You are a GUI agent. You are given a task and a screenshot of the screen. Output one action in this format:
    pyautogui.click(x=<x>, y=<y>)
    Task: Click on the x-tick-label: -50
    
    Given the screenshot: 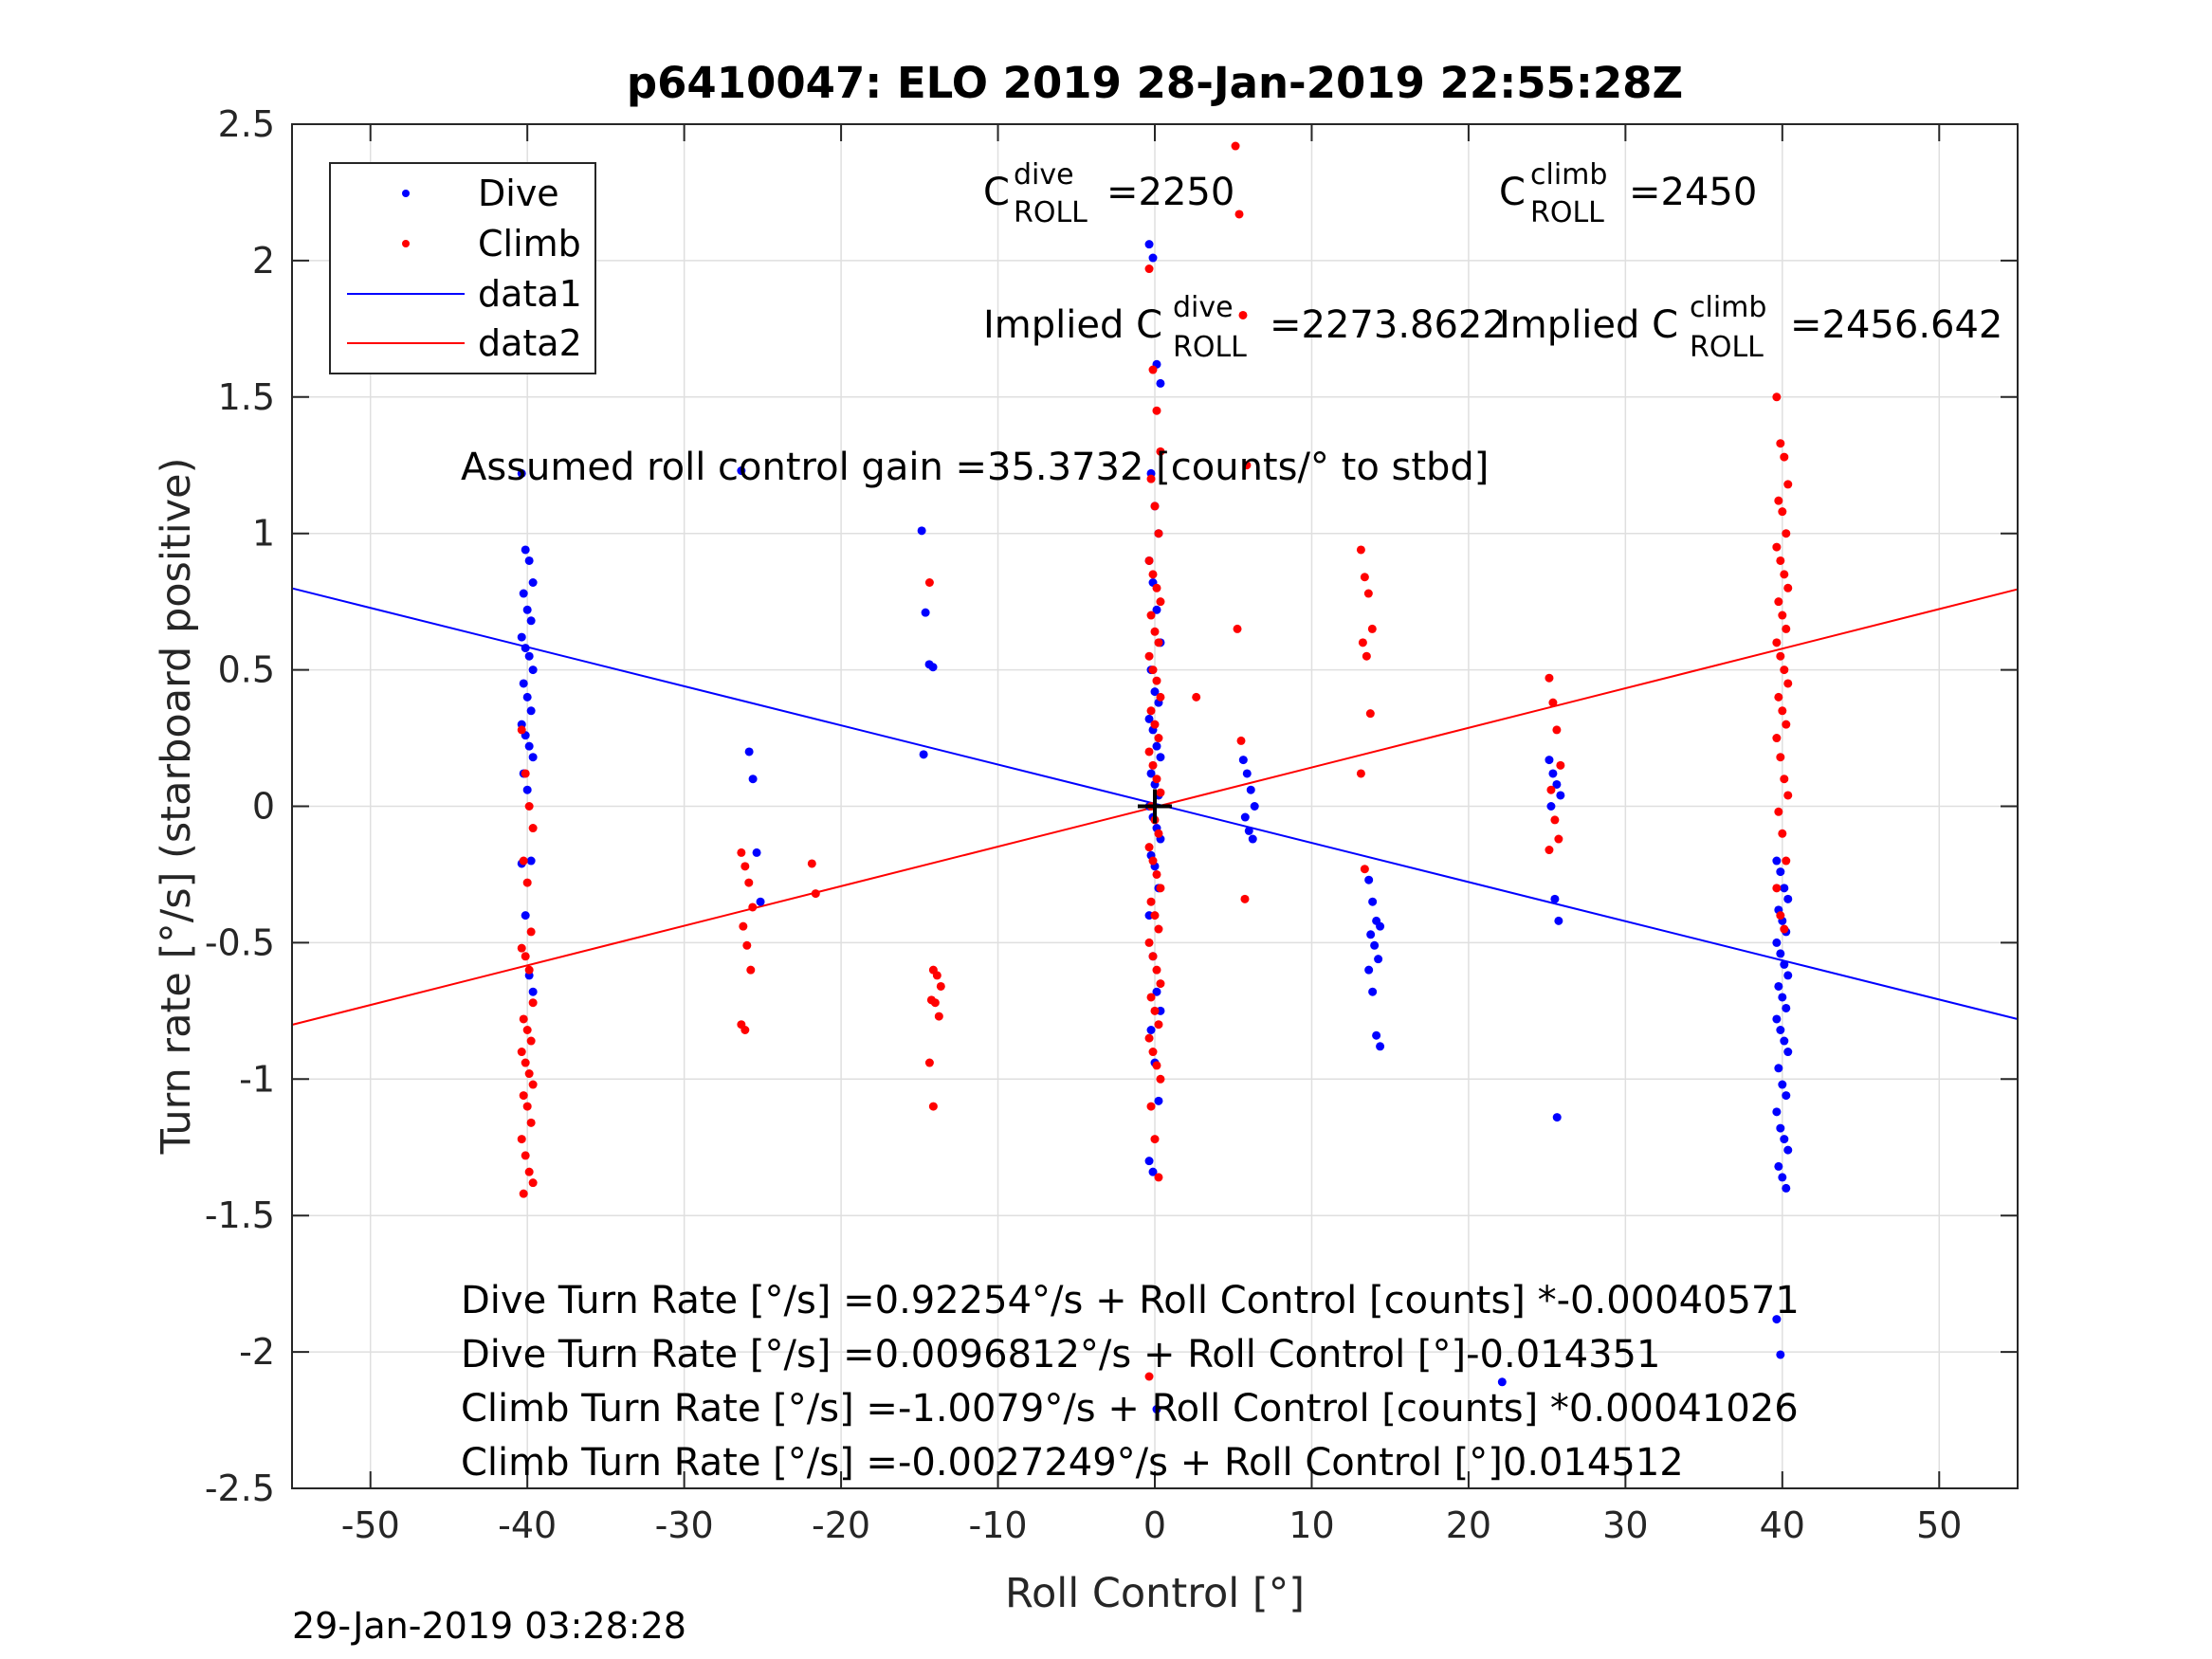 What is the action you would take?
    pyautogui.click(x=370, y=1525)
    